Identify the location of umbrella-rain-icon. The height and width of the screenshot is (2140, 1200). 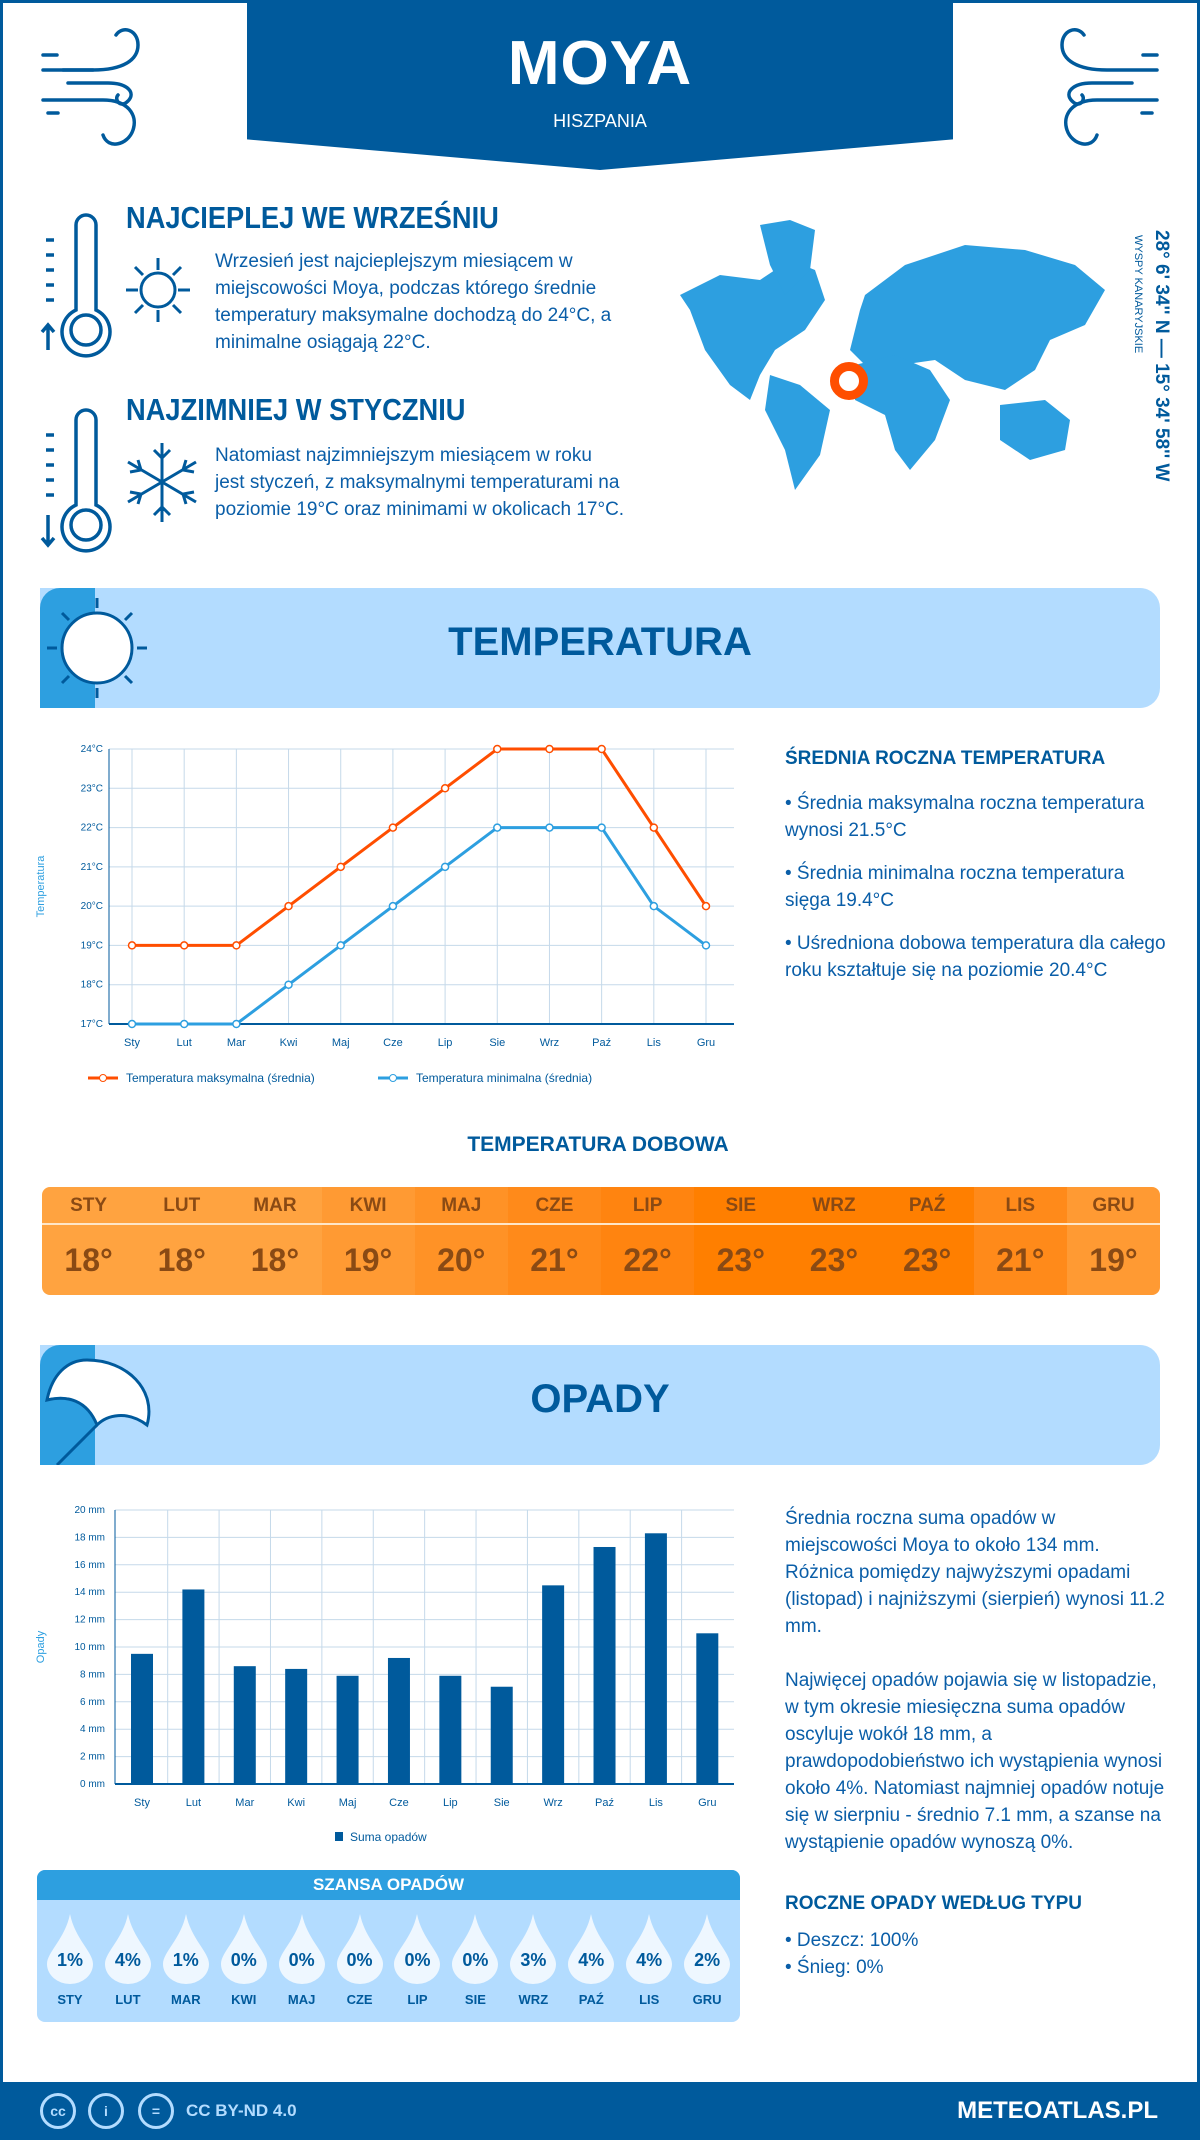
(98, 1411).